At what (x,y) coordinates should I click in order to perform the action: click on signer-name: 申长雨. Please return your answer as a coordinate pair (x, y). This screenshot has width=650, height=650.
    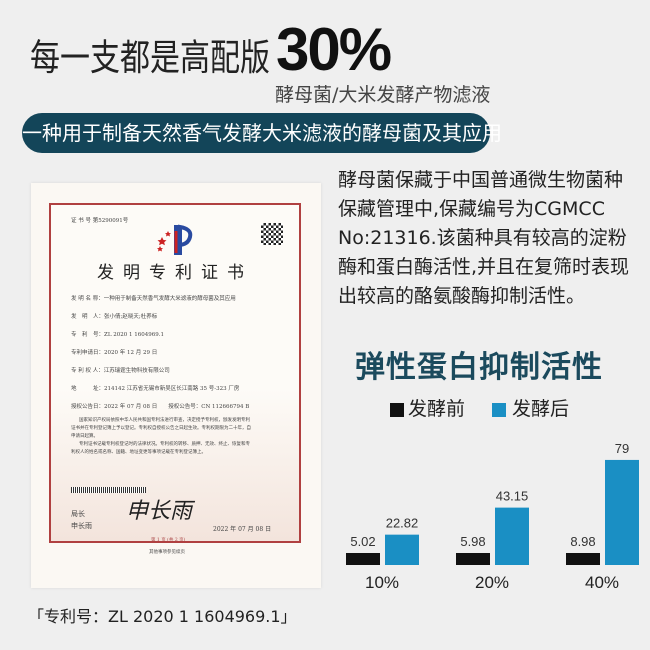
    Looking at the image, I should click on (81, 526).